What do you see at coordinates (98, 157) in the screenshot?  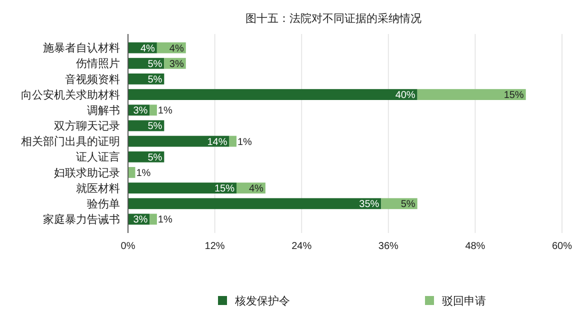 I see `y-tick-label: 证人证言` at bounding box center [98, 157].